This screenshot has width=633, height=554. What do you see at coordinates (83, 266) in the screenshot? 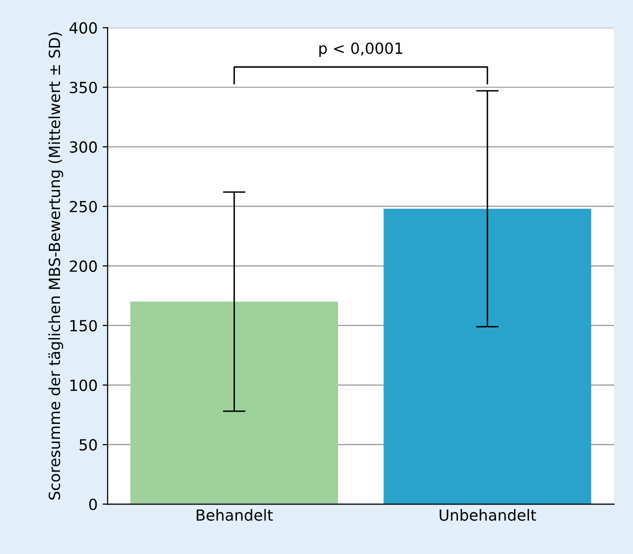
I see `y-tick-label: 200` at bounding box center [83, 266].